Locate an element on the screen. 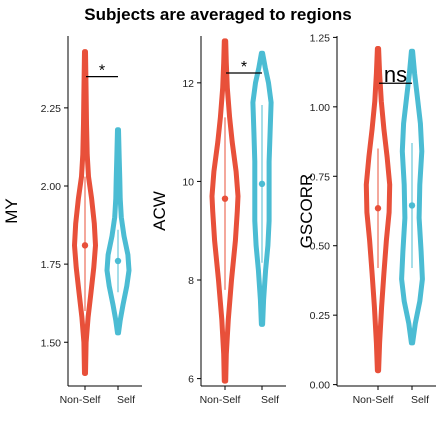  figure-title: Subjects are averaged to regions is located at coordinates (217, 14).